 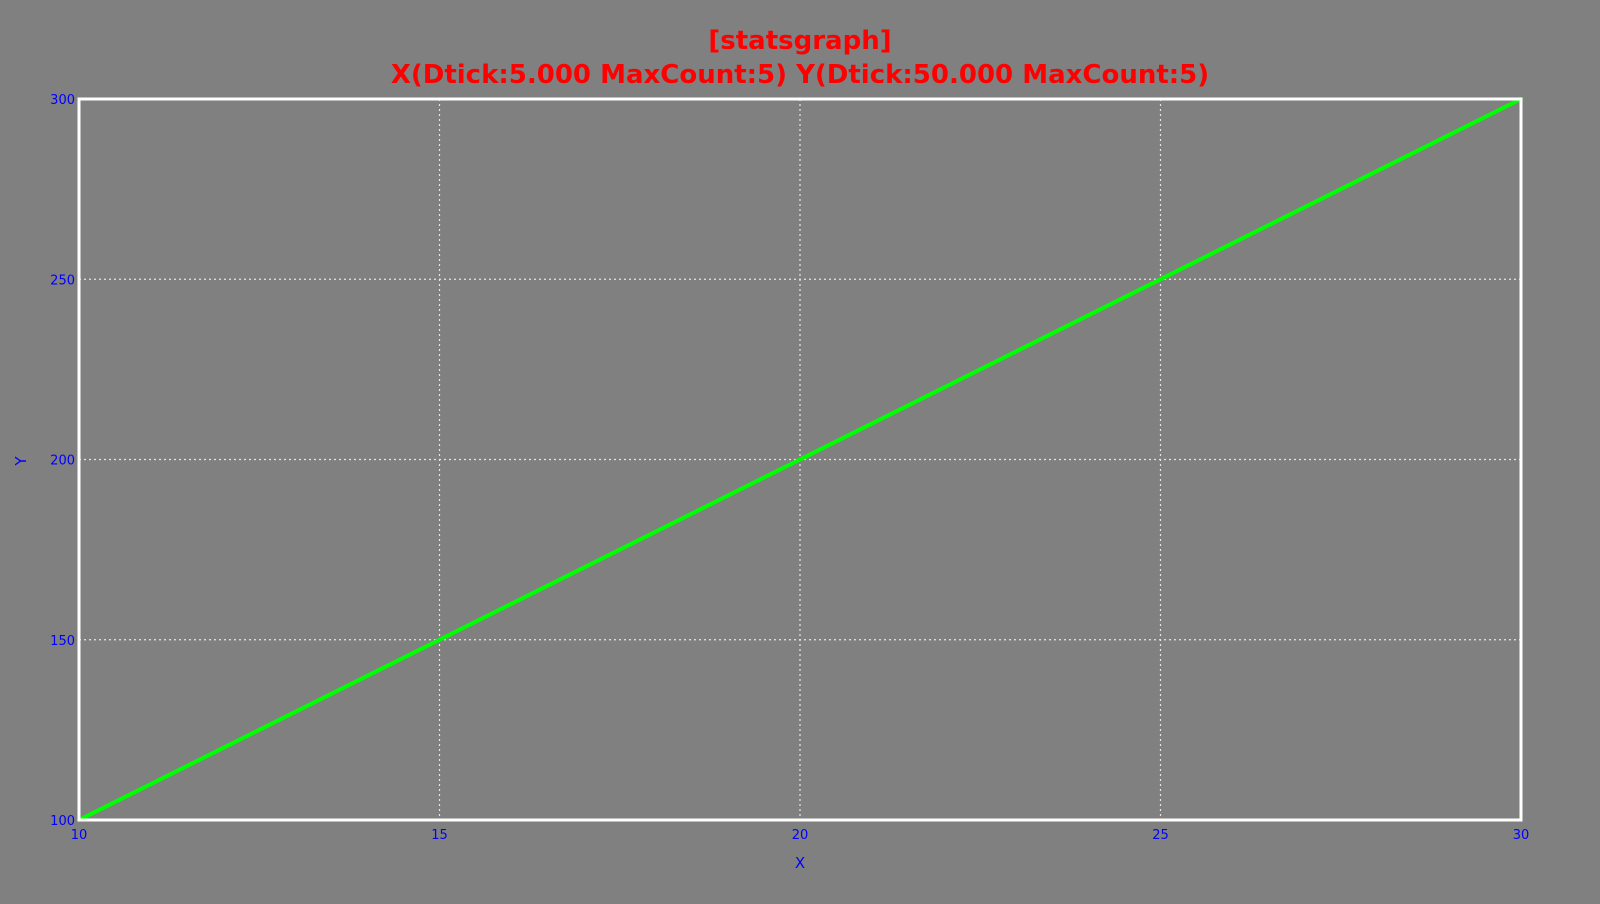 I want to click on y-tick-label: 300, so click(x=62, y=100).